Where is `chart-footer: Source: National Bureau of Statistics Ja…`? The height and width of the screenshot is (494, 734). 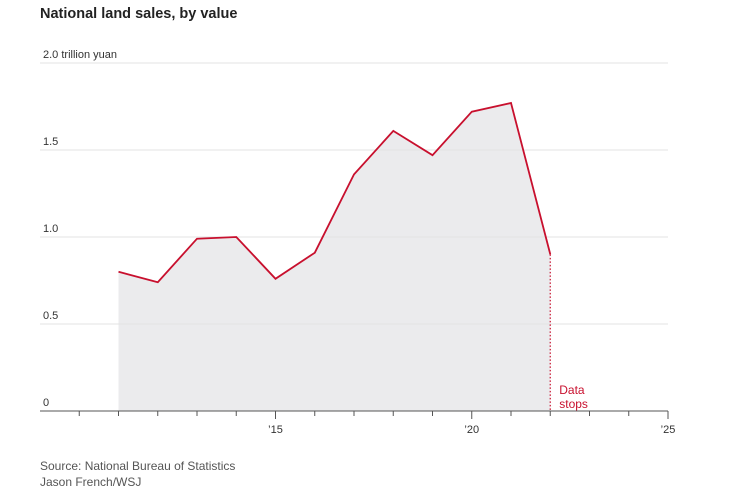 chart-footer: Source: National Bureau of Statistics Ja… is located at coordinates (137, 474).